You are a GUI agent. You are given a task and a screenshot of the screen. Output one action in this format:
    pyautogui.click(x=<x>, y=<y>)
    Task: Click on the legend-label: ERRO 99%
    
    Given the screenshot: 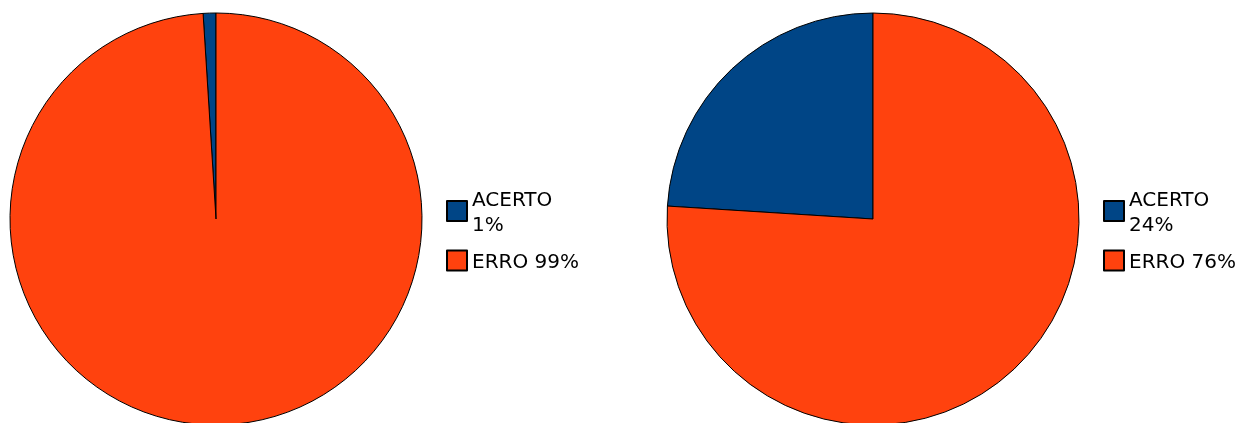 What is the action you would take?
    pyautogui.click(x=525, y=260)
    